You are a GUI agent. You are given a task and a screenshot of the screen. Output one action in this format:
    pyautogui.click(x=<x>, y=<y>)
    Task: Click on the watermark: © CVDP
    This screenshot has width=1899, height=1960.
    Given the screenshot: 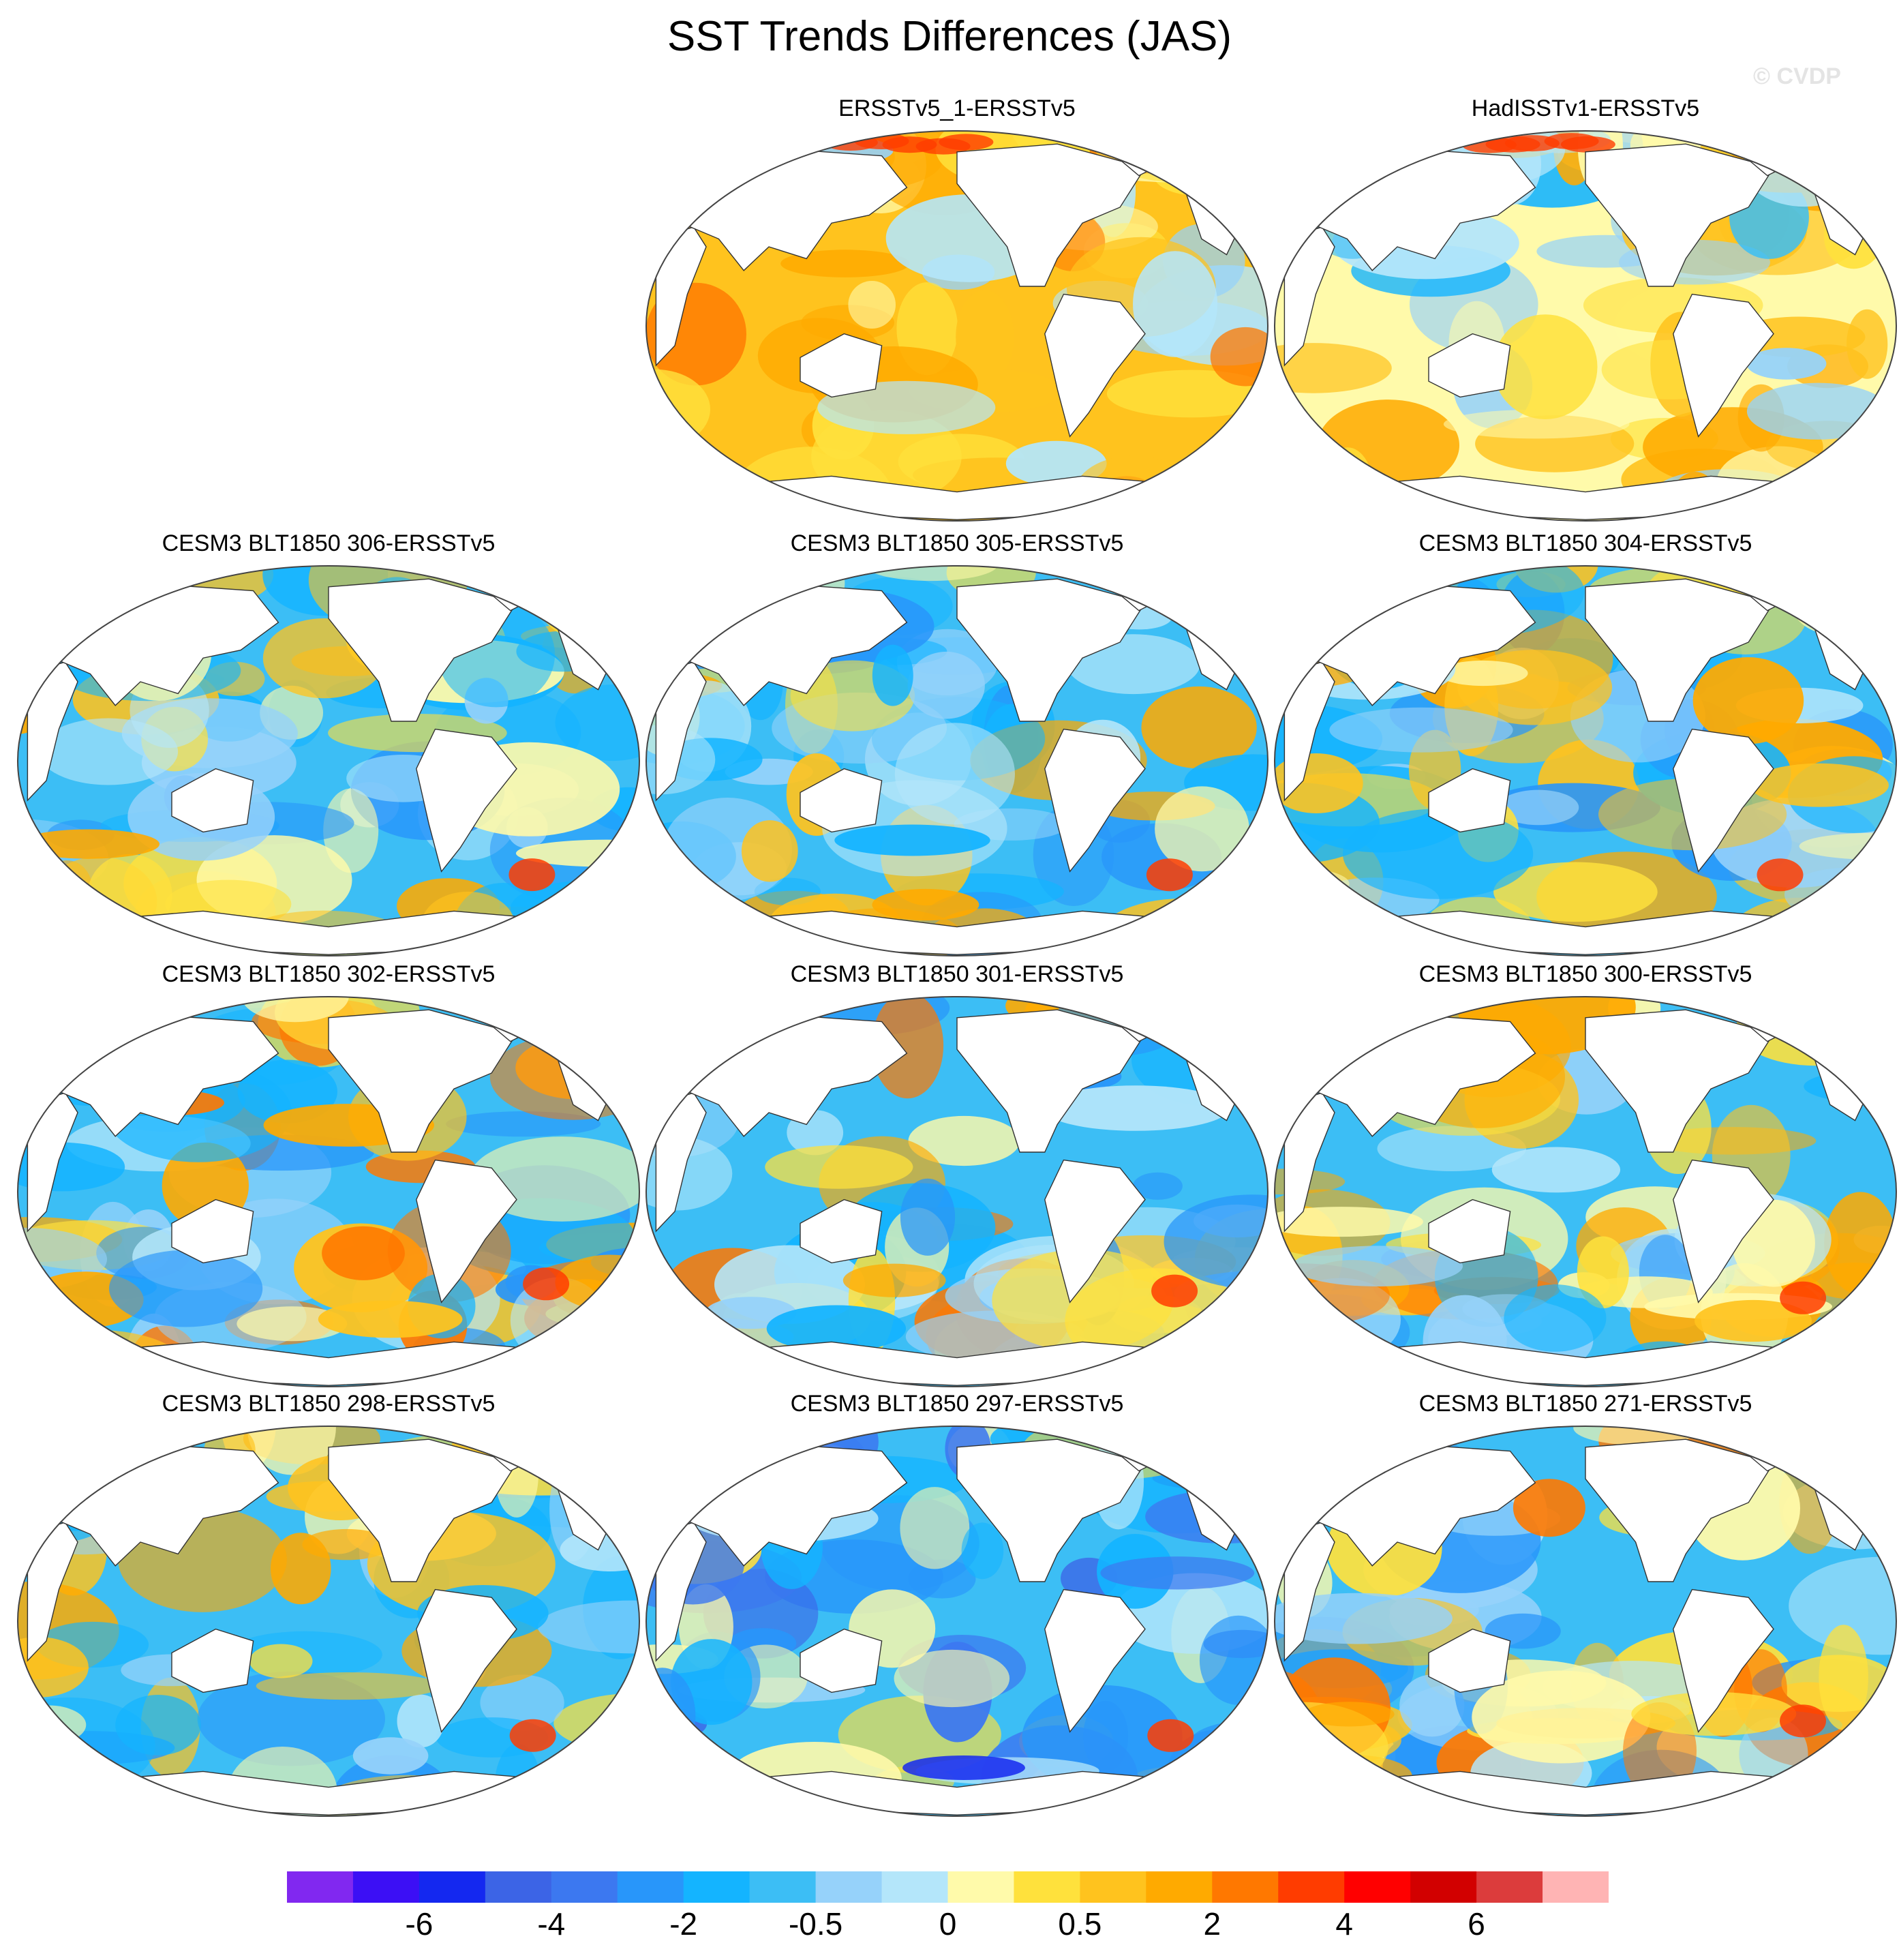 What is the action you would take?
    pyautogui.click(x=1797, y=76)
    